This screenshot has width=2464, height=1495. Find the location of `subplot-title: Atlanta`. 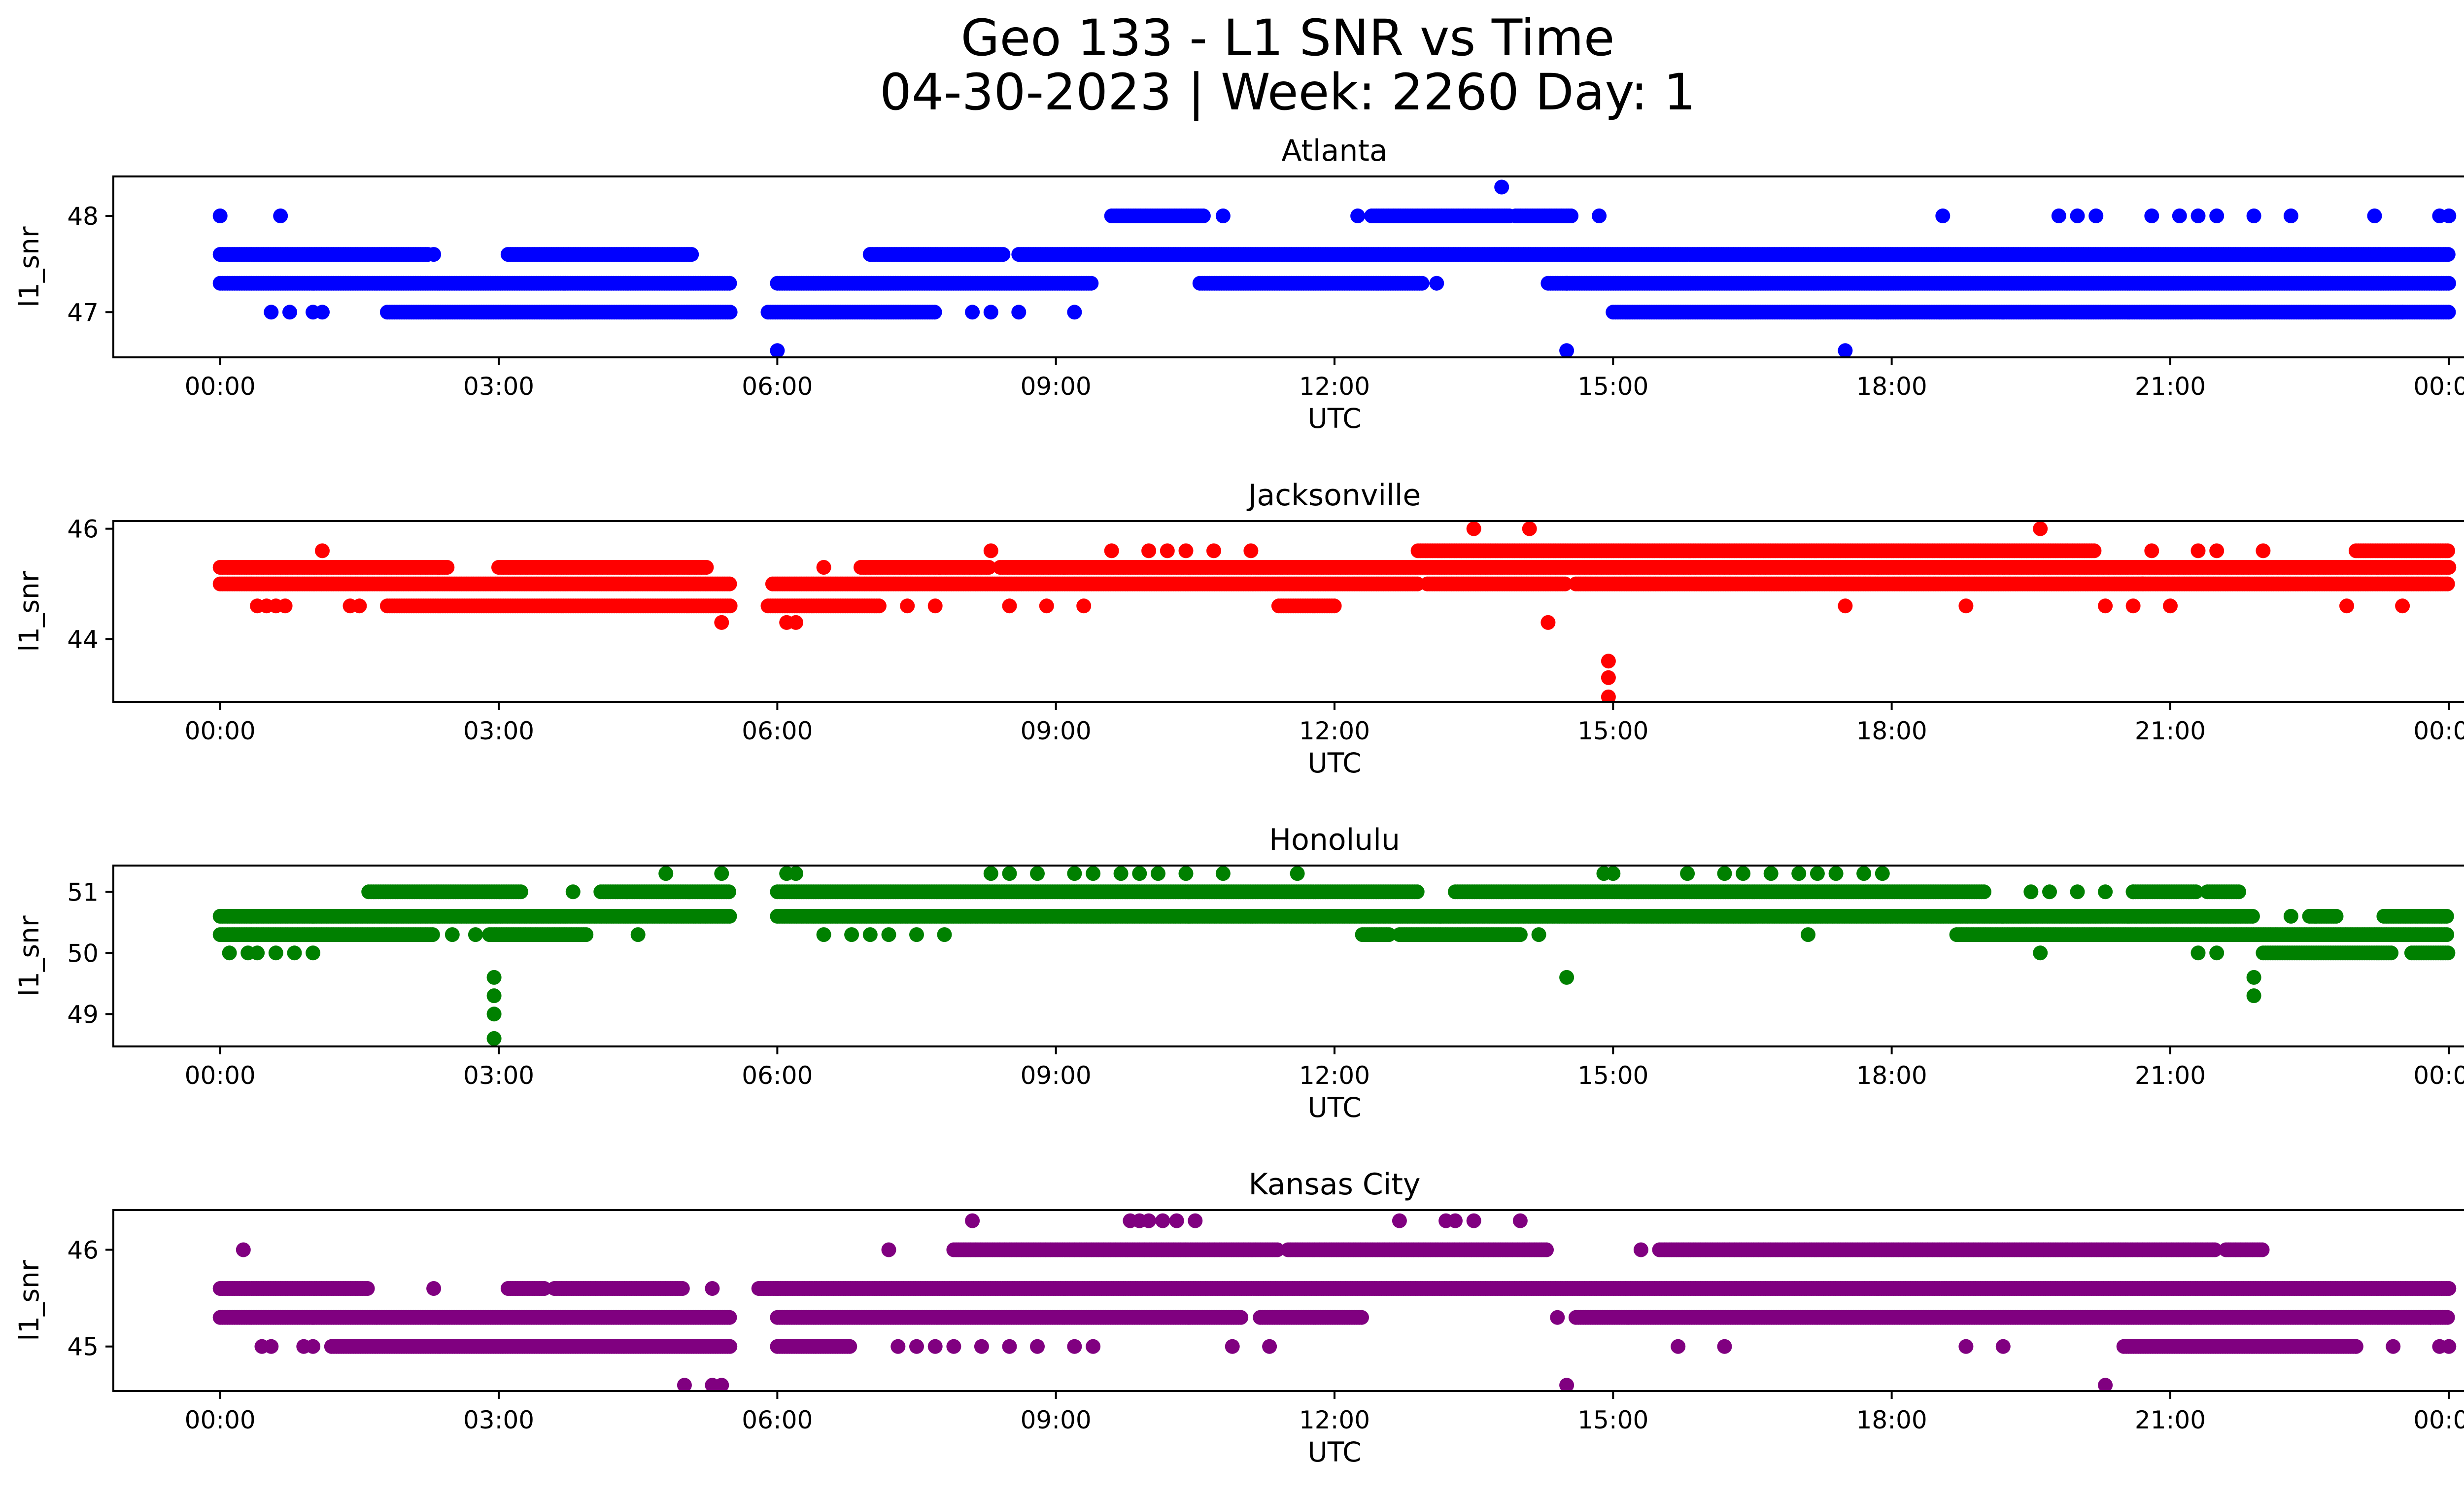

subplot-title: Atlanta is located at coordinates (1334, 151).